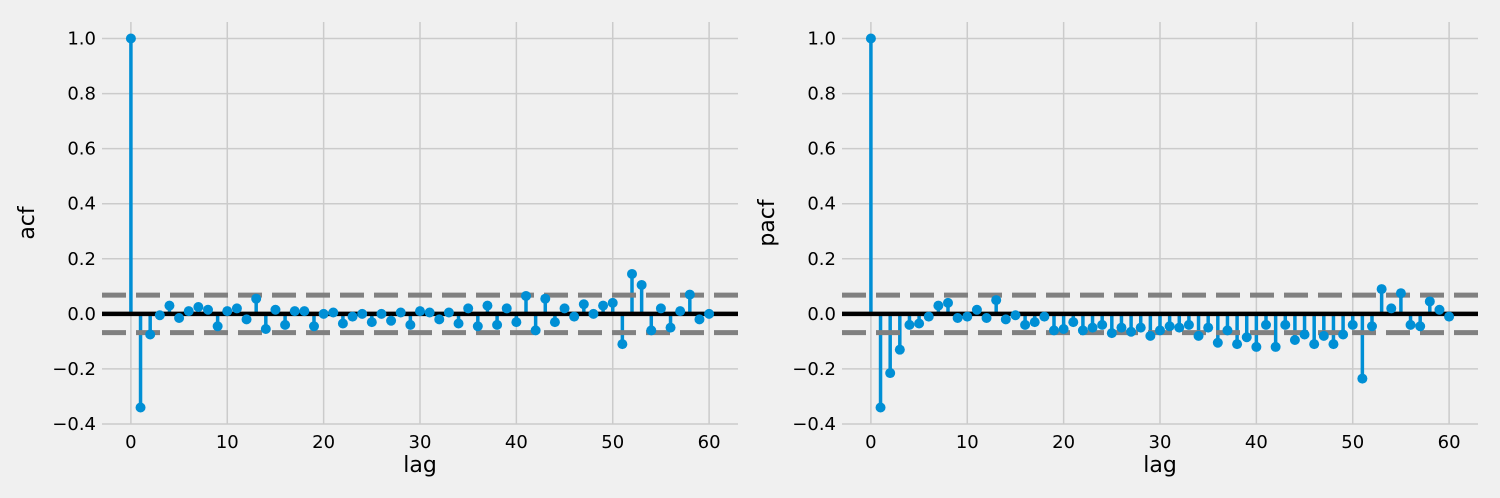 This screenshot has width=1500, height=498. What do you see at coordinates (612, 442) in the screenshot?
I see `x-tick-label: 50` at bounding box center [612, 442].